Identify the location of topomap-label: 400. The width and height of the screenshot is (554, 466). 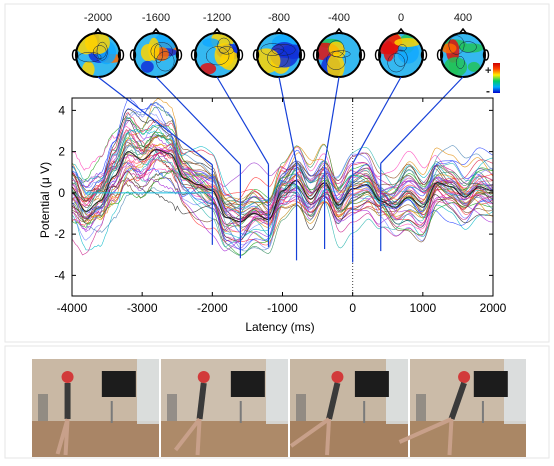
(463, 18).